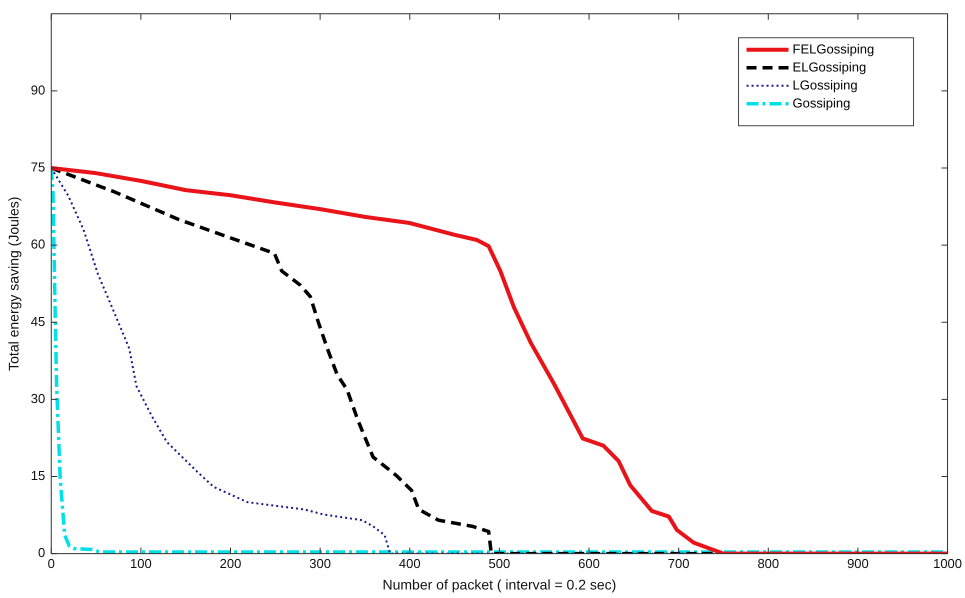 This screenshot has width=965, height=598. I want to click on x-tick-label: 800, so click(768, 563).